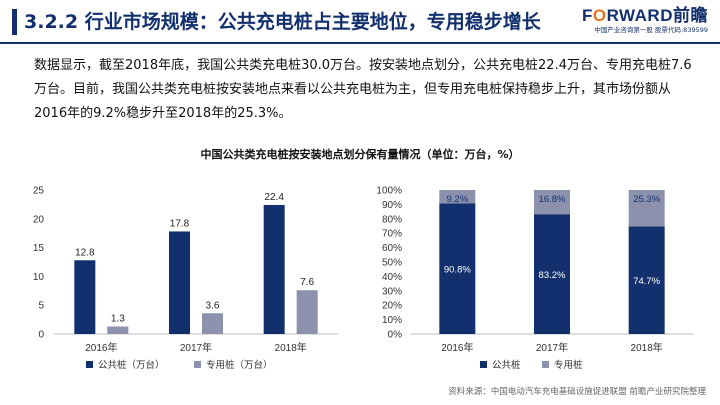  Describe the element at coordinates (118, 319) in the screenshot. I see `data-label: 1.3` at that location.